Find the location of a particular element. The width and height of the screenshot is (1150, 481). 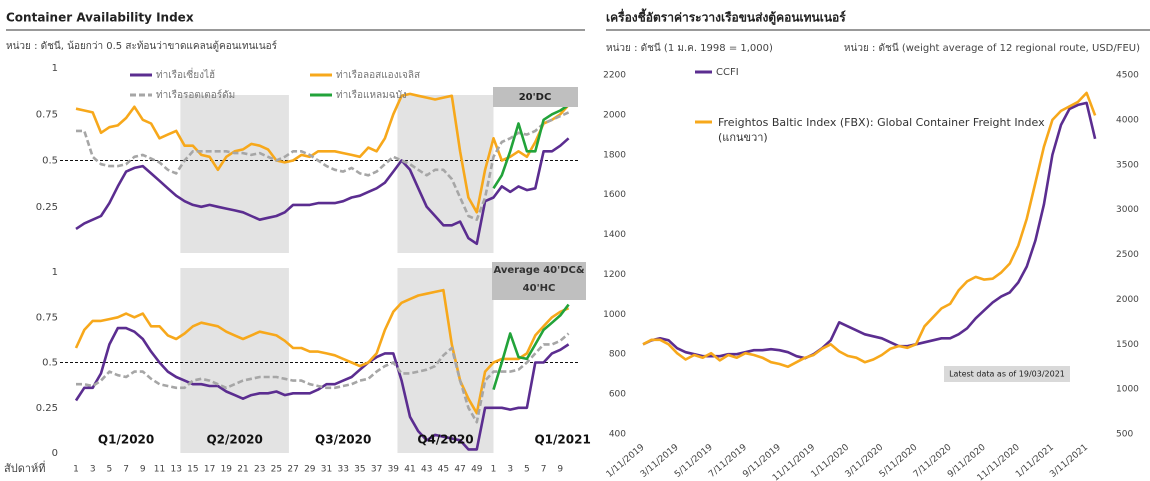

y2-tick-label: 2500 is located at coordinates (1127, 255).